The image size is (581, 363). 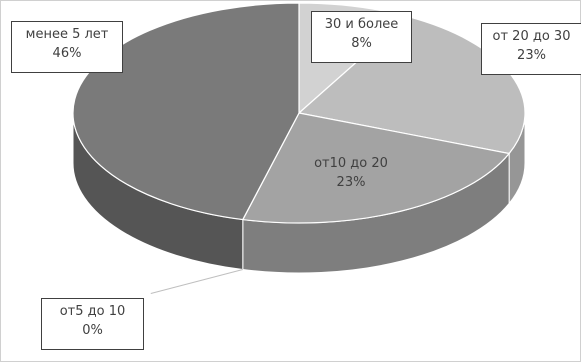 I want to click on data-label-20-to-30: от 20 до 30 23%, so click(x=531, y=49).